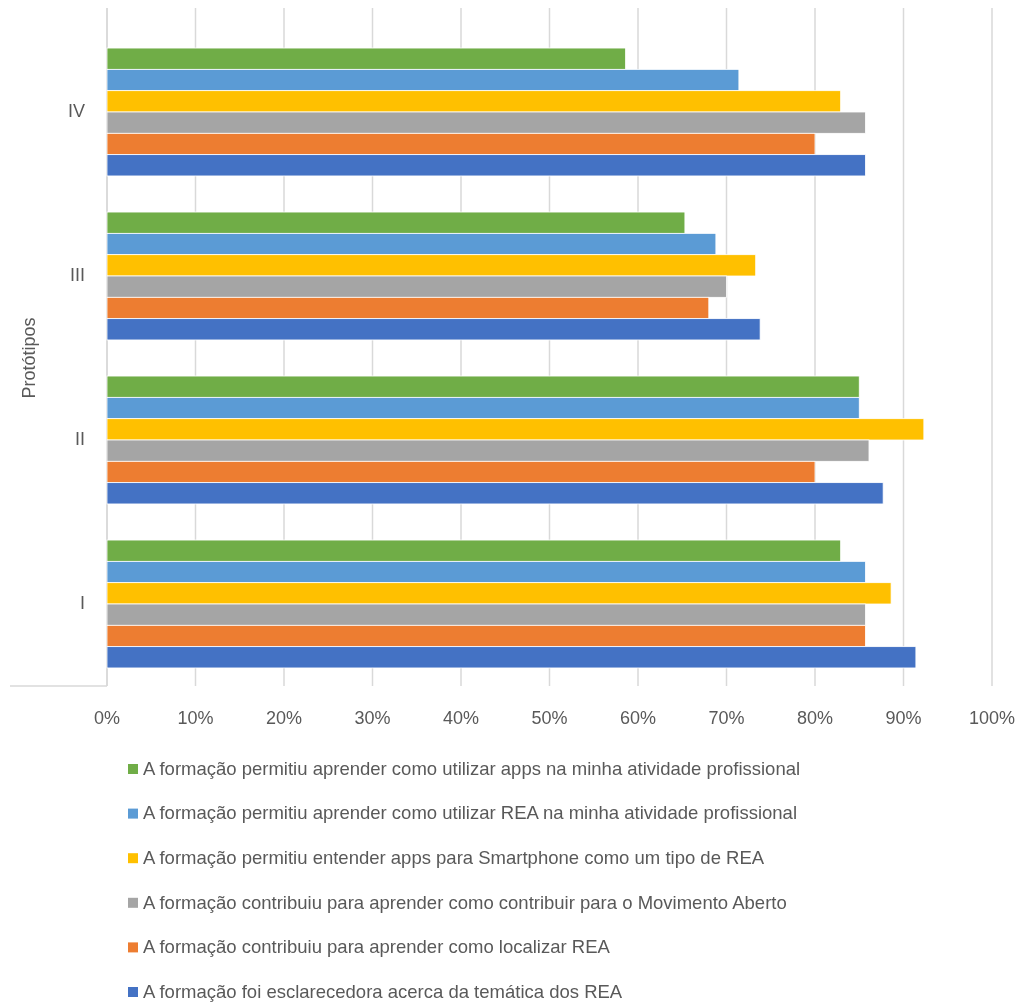  Describe the element at coordinates (470, 813) in the screenshot. I see `legend-label: A formação permitiu aprender como utilizar REA na minha atividade profissional` at that location.